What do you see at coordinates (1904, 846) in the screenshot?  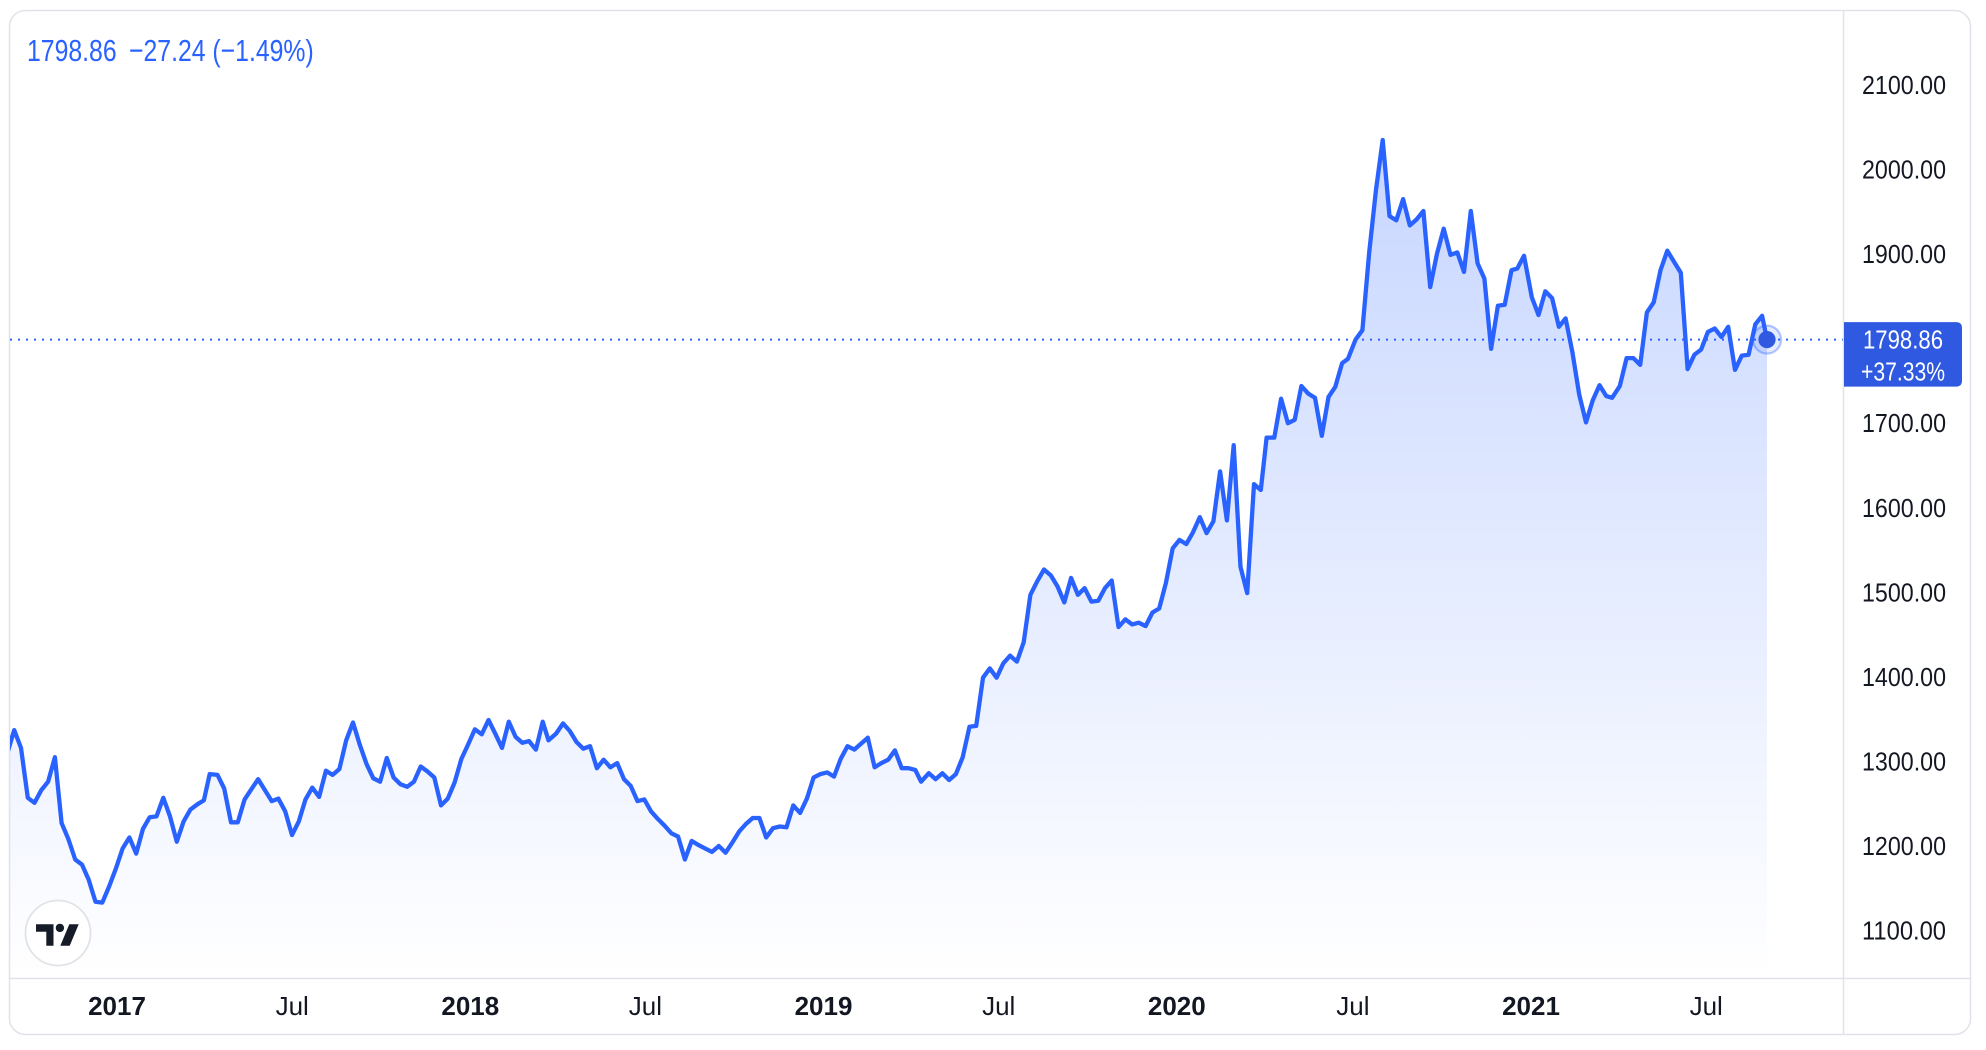 I see `svg-text: 1200.00` at bounding box center [1904, 846].